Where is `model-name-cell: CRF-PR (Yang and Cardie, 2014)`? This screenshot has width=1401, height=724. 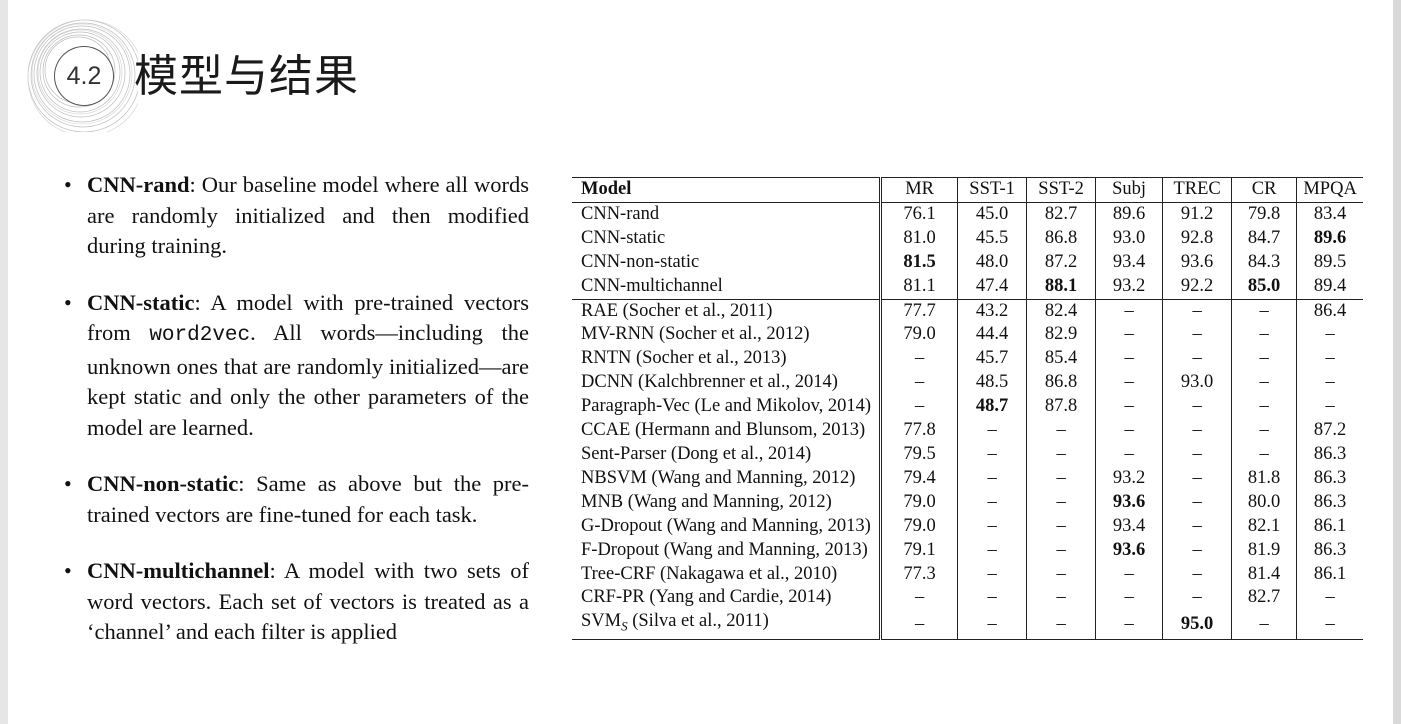
model-name-cell: CRF-PR (Yang and Cardie, 2014) is located at coordinates (727, 598).